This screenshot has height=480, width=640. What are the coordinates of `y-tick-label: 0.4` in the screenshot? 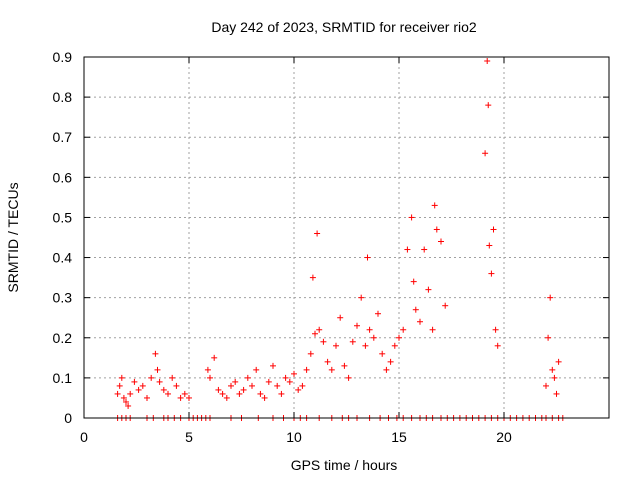 It's located at (63, 258).